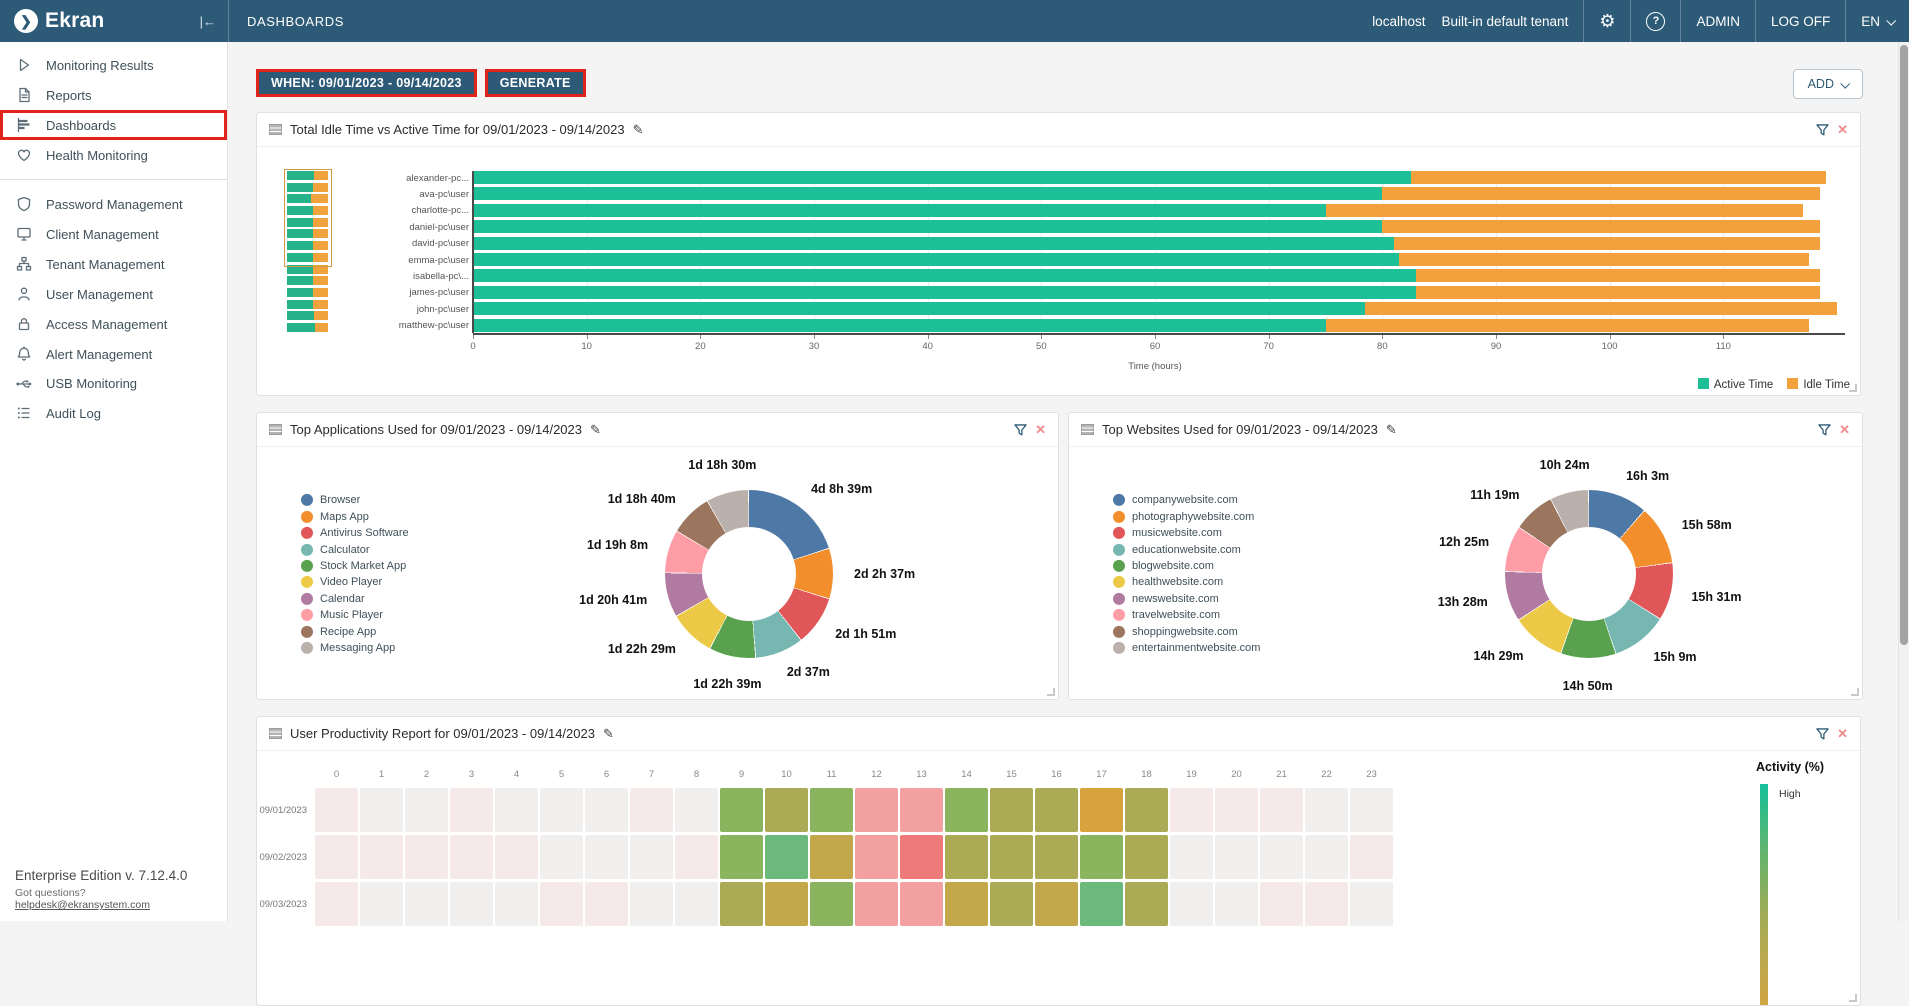  Describe the element at coordinates (207, 21) in the screenshot. I see `sidebar-collapse-icon: |←` at that location.